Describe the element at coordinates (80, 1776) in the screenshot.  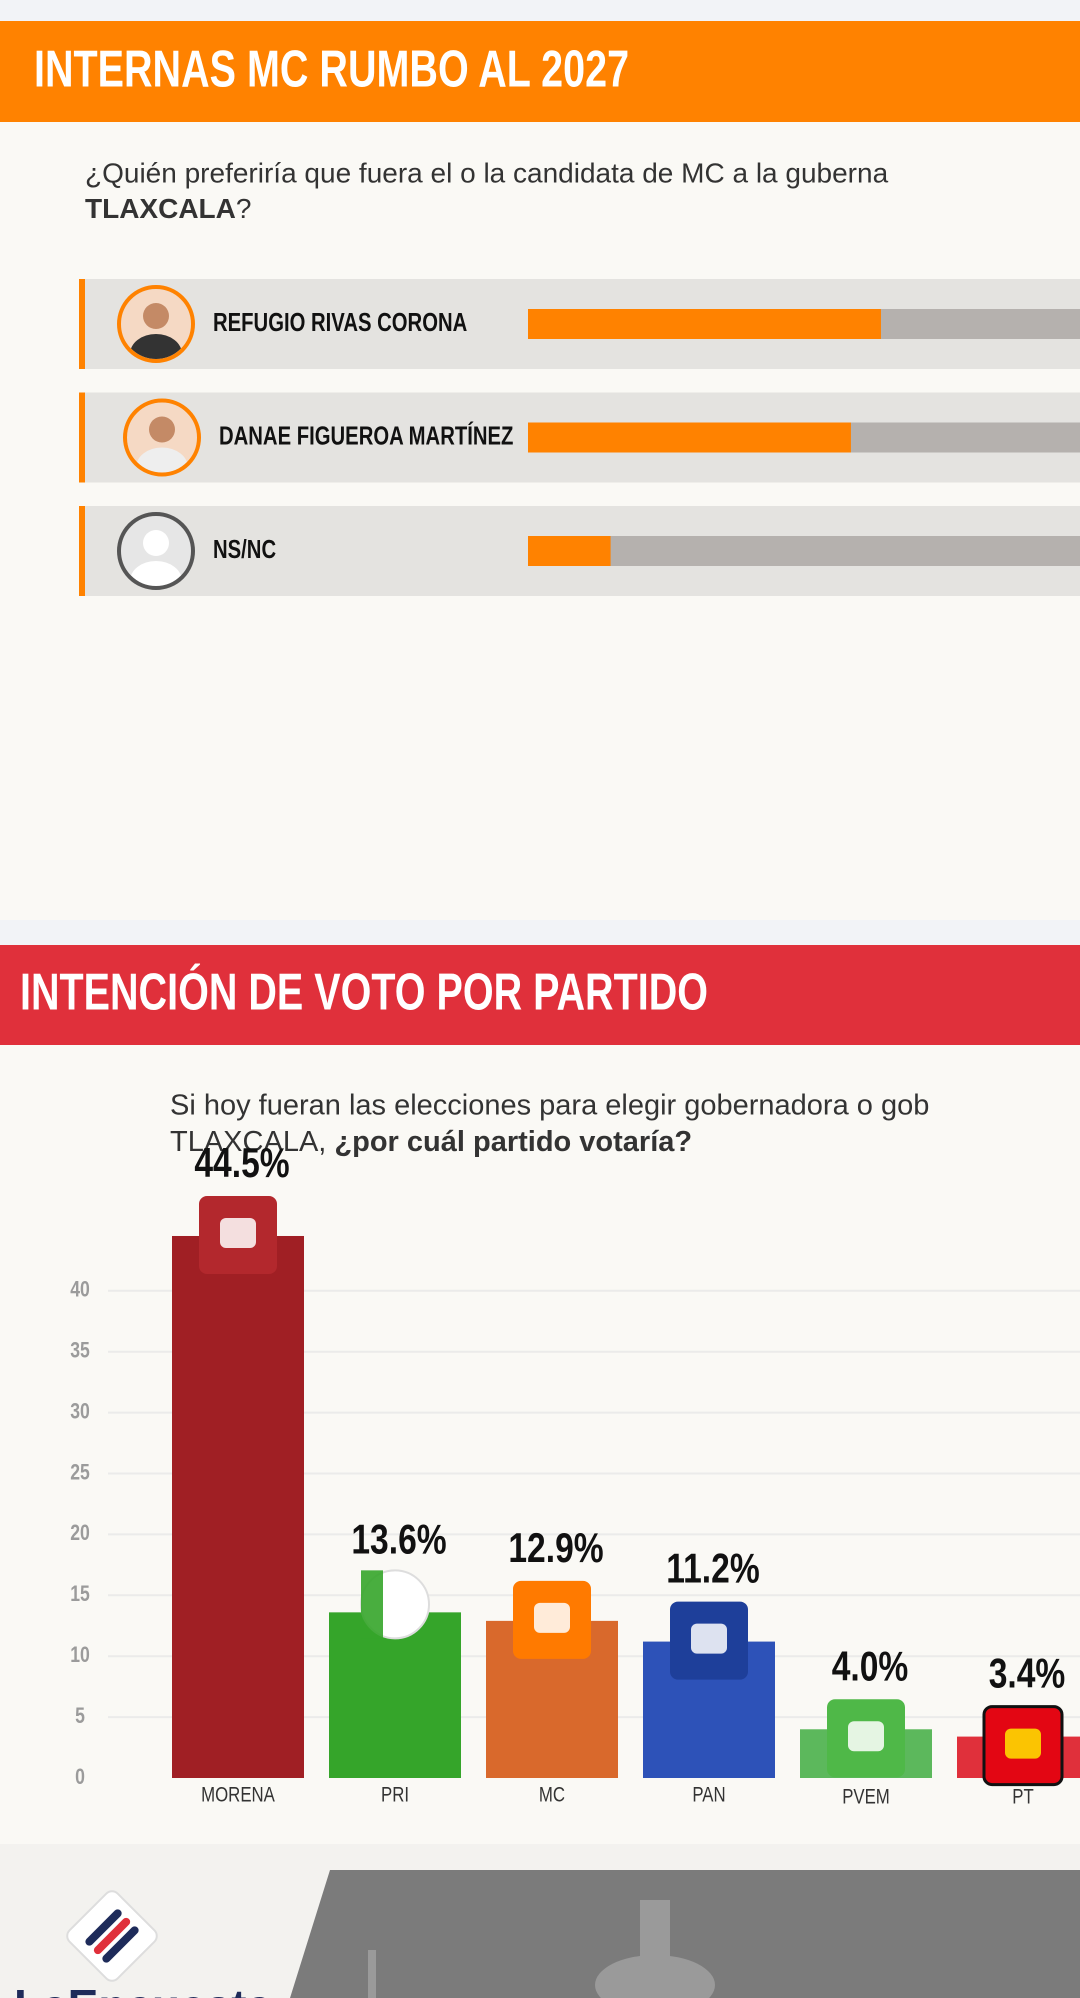
I see `y-tick-label: 0` at that location.